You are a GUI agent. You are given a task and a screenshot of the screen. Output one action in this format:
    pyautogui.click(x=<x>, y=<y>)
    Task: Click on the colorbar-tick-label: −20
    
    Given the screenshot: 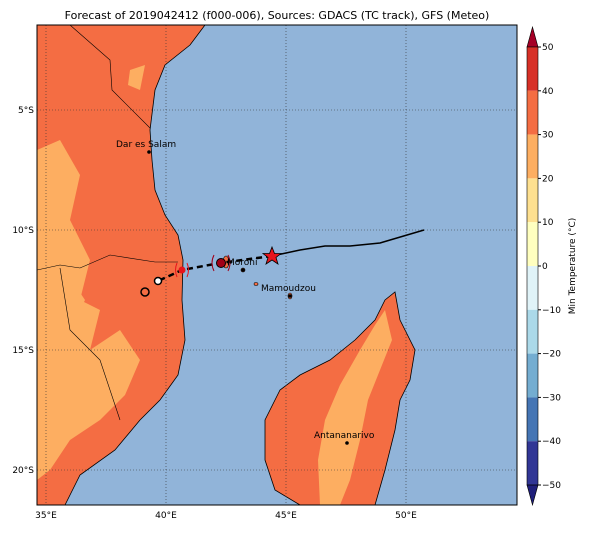 What is the action you would take?
    pyautogui.click(x=551, y=355)
    